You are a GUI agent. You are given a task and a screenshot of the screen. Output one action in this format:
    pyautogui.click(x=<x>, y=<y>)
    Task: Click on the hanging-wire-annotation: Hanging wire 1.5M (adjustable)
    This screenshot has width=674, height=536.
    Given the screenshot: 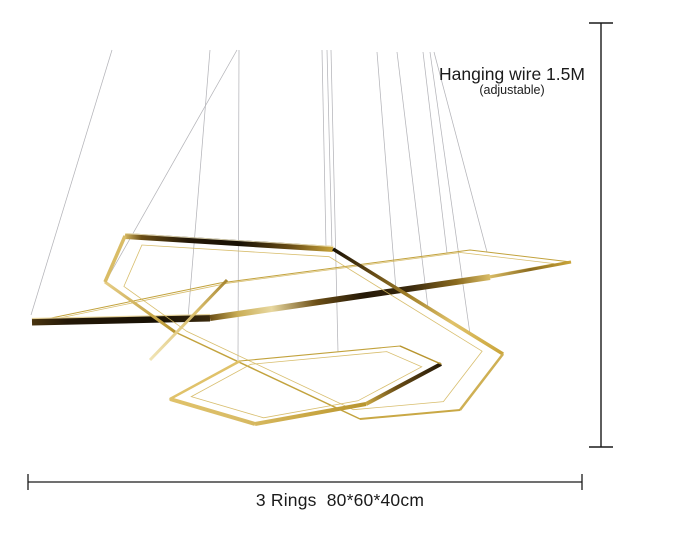 What is the action you would take?
    pyautogui.click(x=512, y=80)
    